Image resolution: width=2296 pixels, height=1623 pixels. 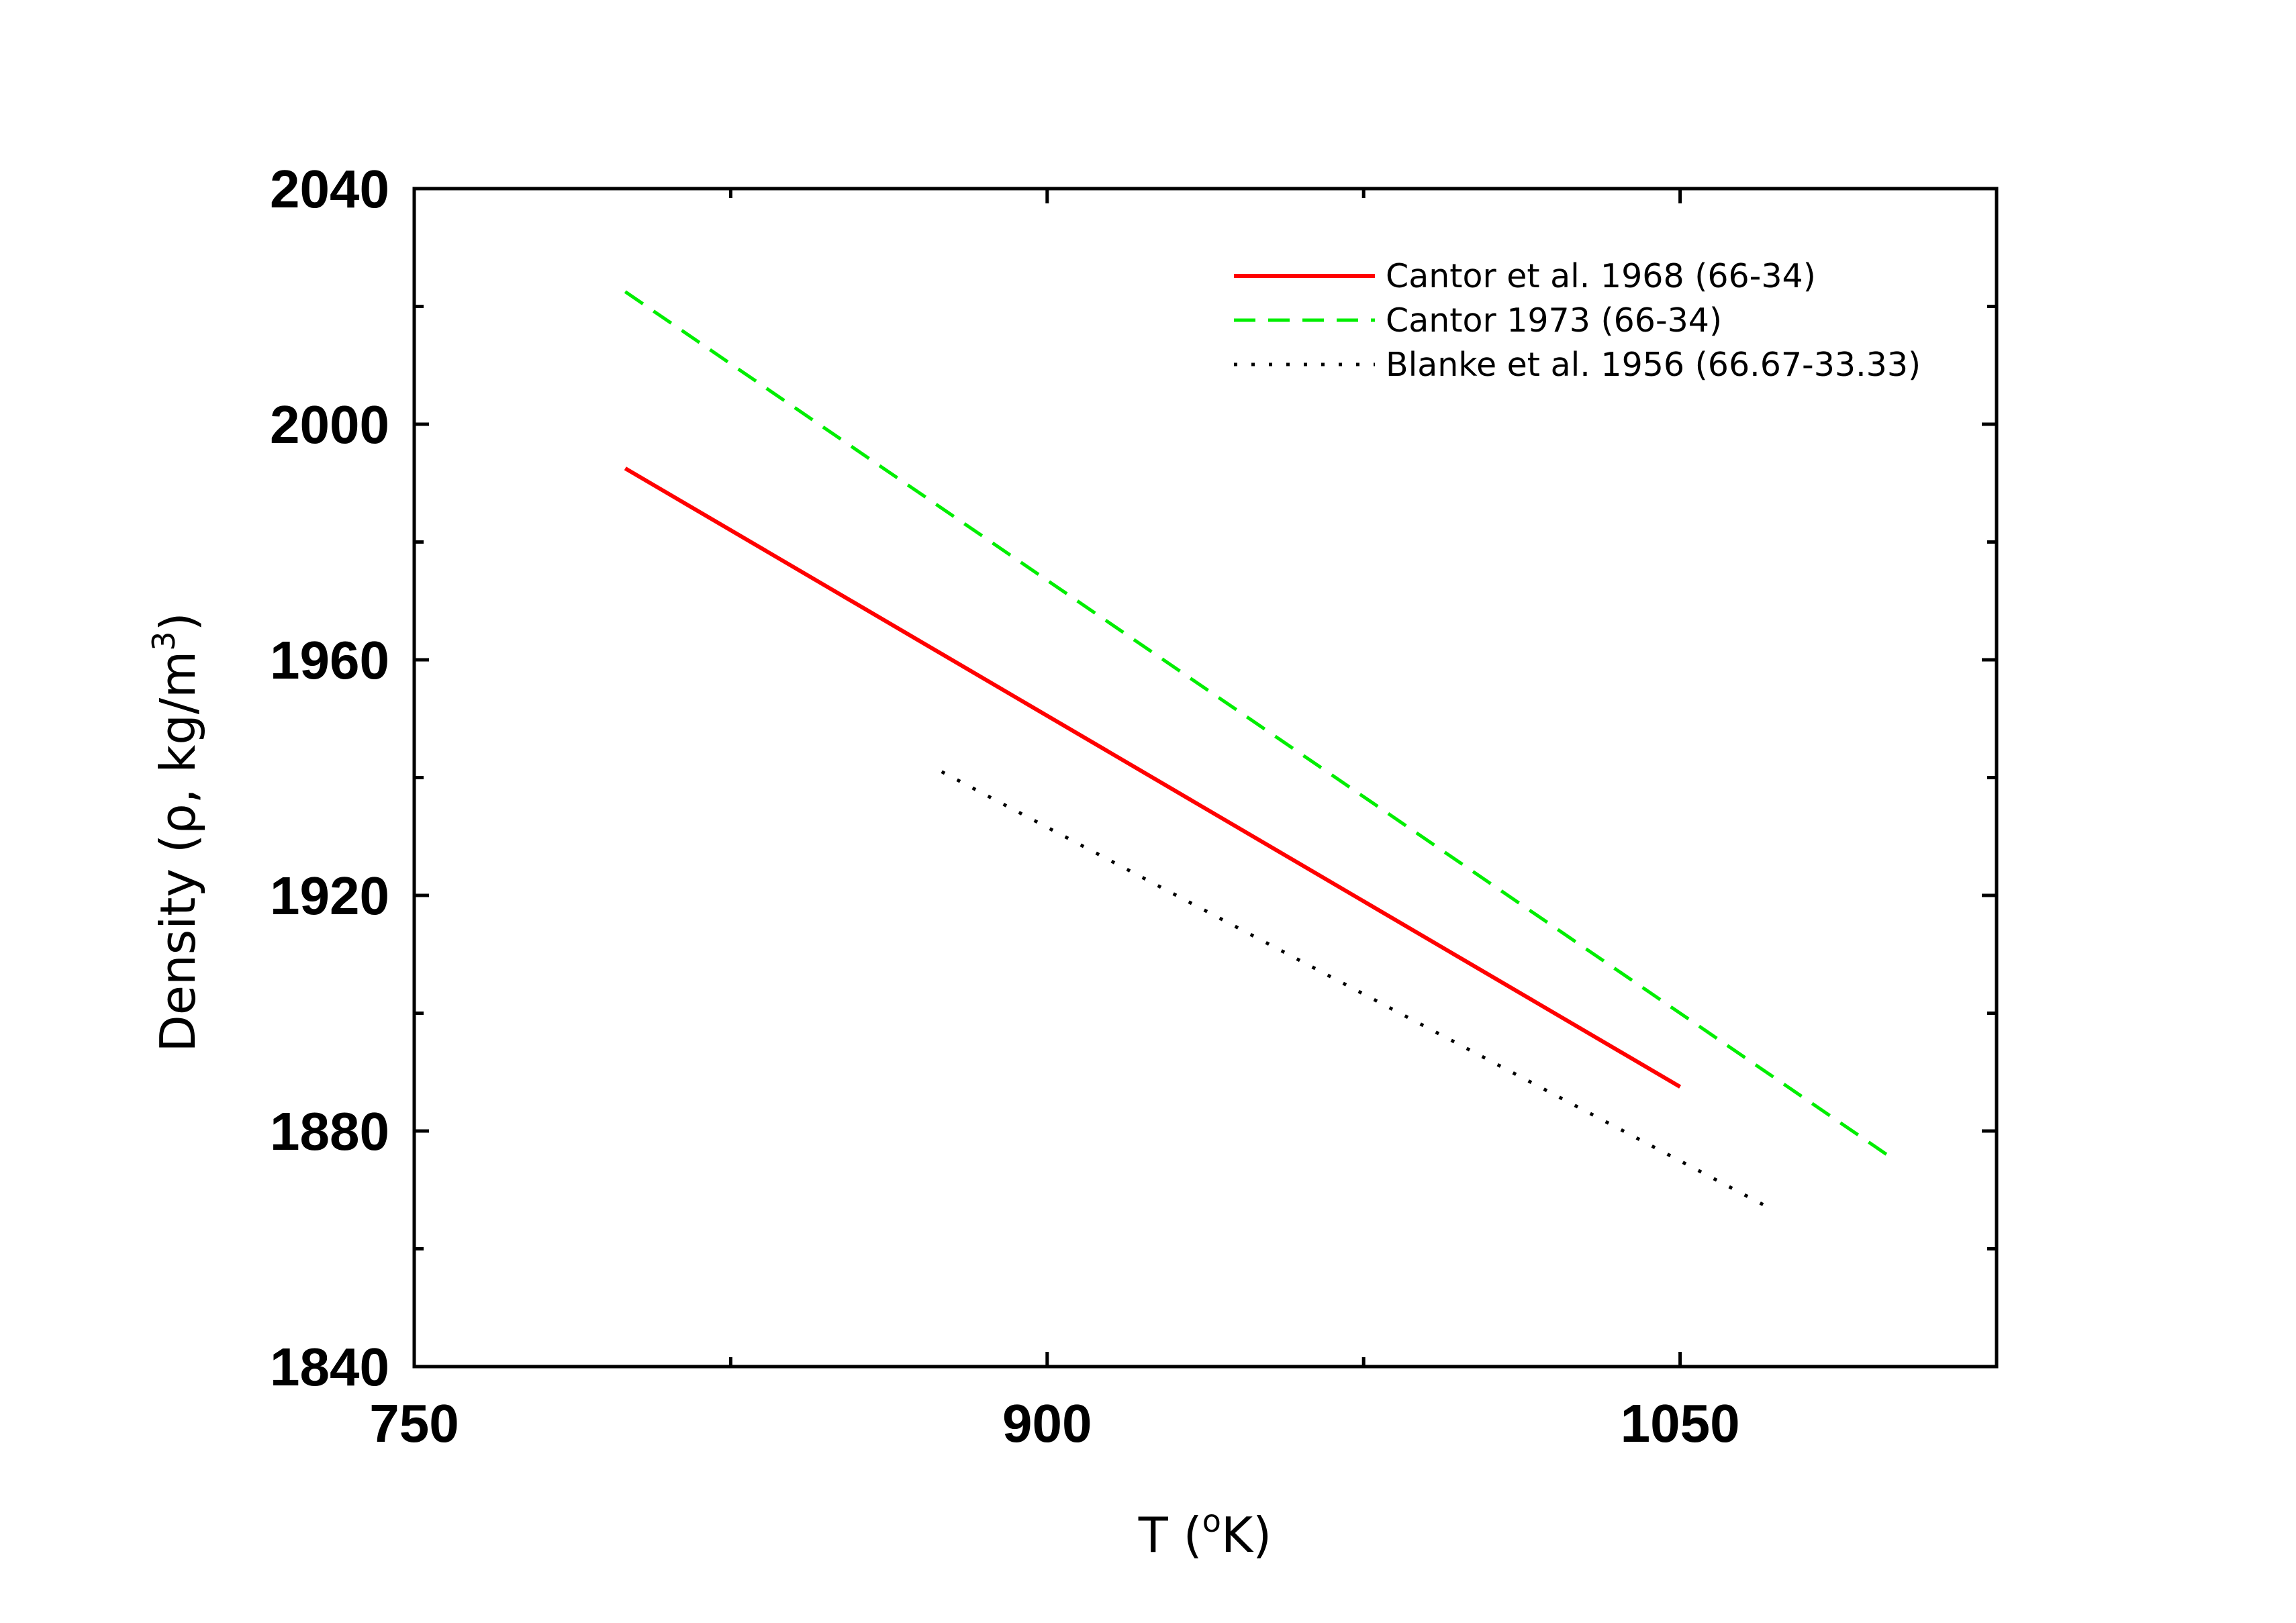 I want to click on y-axis-title: Density (ρ, kg/m3), so click(x=176, y=832).